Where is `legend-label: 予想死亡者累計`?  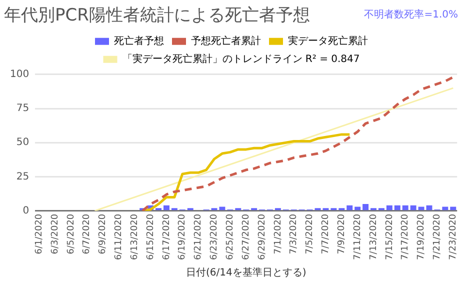 legend-label: 予想死亡者累計 is located at coordinates (226, 40).